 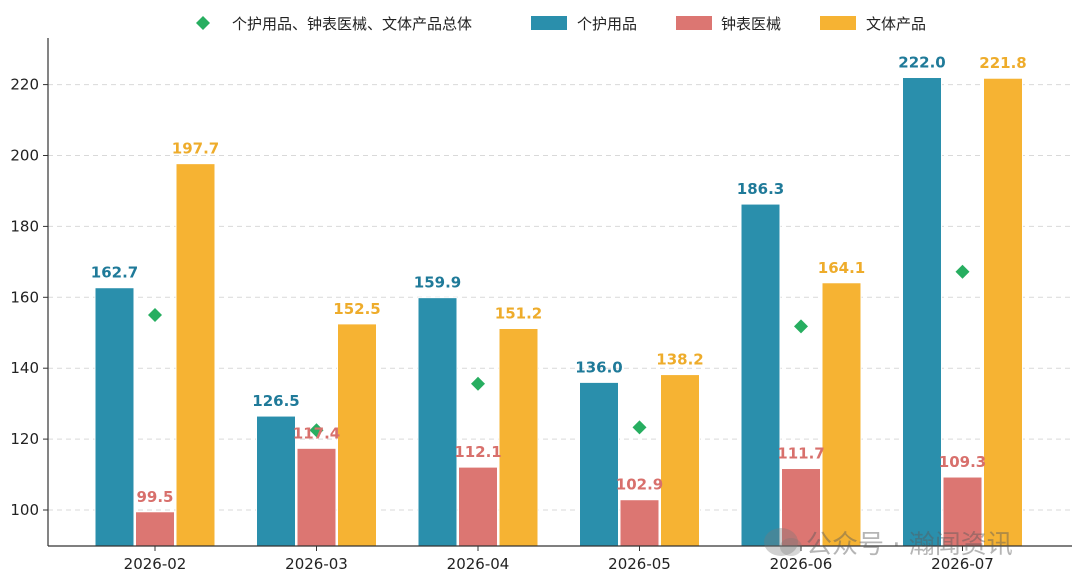 What do you see at coordinates (195, 149) in the screenshot?
I see `data-label-stationery-sports: 197.7` at bounding box center [195, 149].